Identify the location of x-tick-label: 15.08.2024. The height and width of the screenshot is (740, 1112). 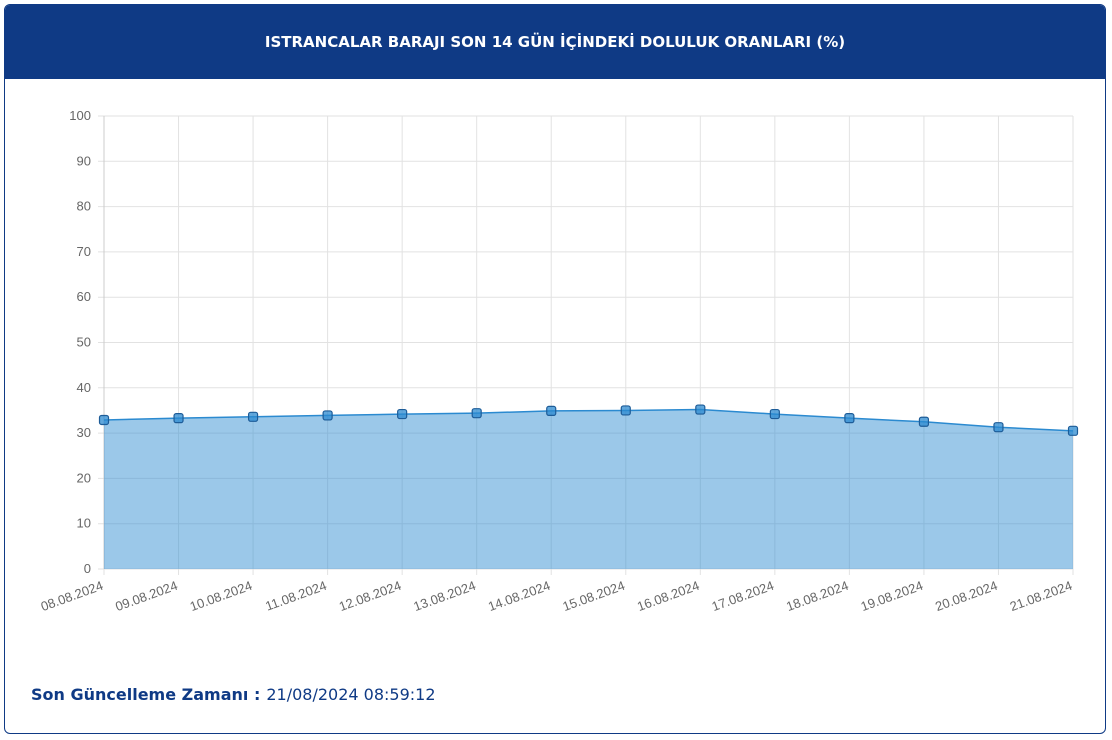
(594, 596).